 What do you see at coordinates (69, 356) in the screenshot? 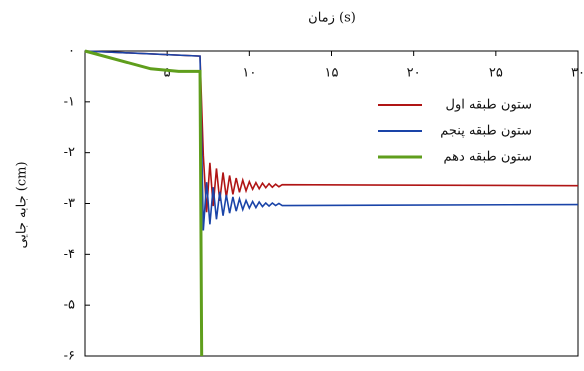
I see `y-tick-label: -۶` at bounding box center [69, 356].